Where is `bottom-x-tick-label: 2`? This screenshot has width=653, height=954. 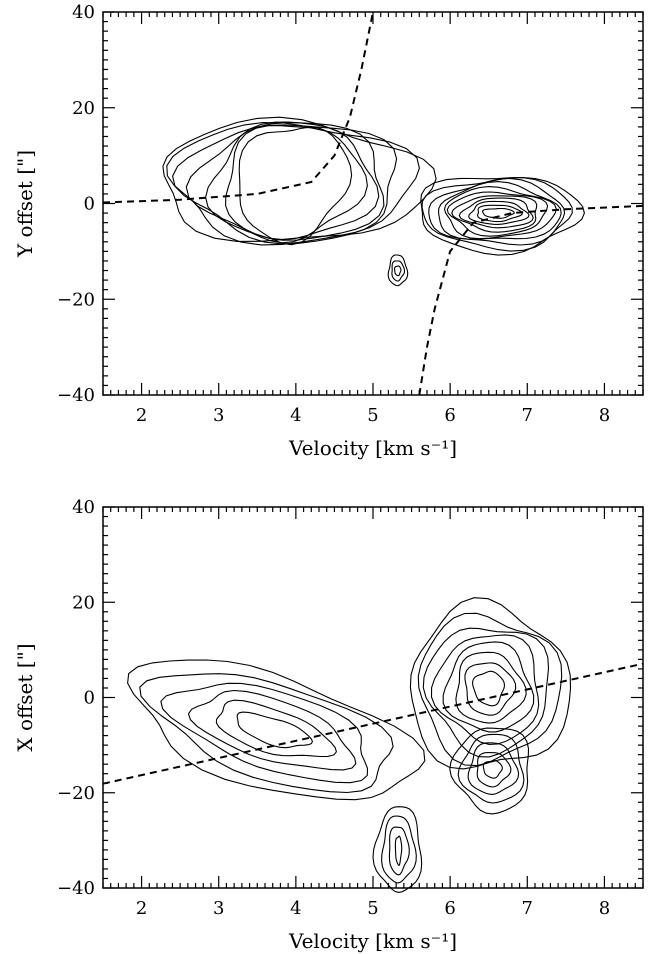 bottom-x-tick-label: 2 is located at coordinates (141, 908).